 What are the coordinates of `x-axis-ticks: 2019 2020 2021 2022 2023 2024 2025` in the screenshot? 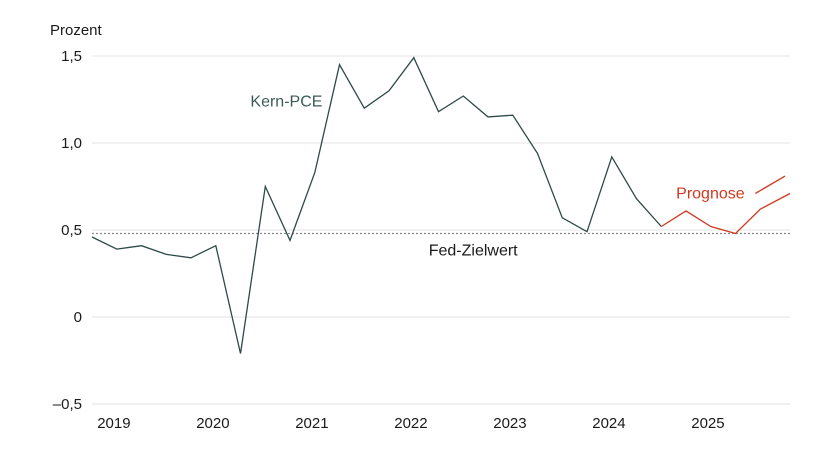 It's located at (410, 423).